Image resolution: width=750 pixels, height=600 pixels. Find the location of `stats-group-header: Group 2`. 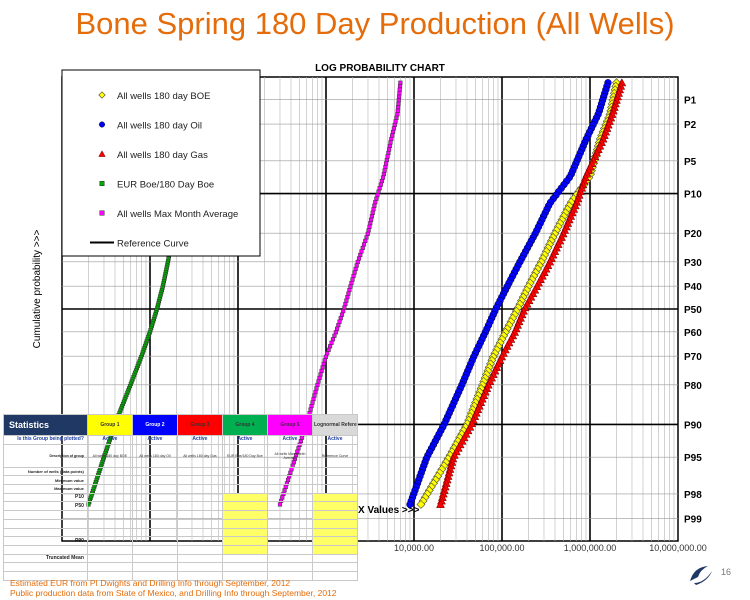

stats-group-header: Group 2 is located at coordinates (154, 425).